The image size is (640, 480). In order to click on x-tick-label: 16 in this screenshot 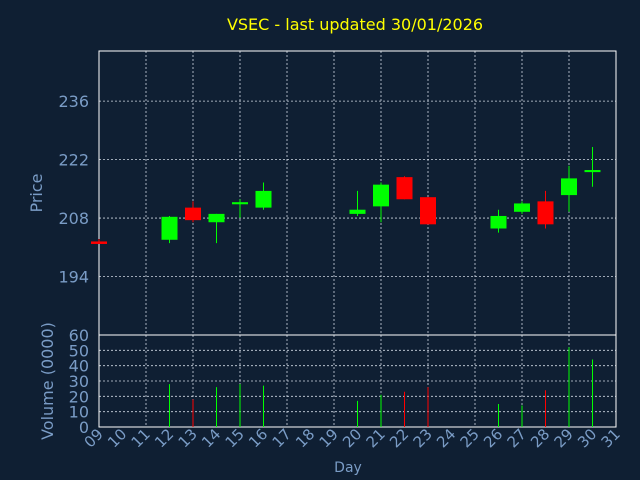, I will do `click(258, 438)`.